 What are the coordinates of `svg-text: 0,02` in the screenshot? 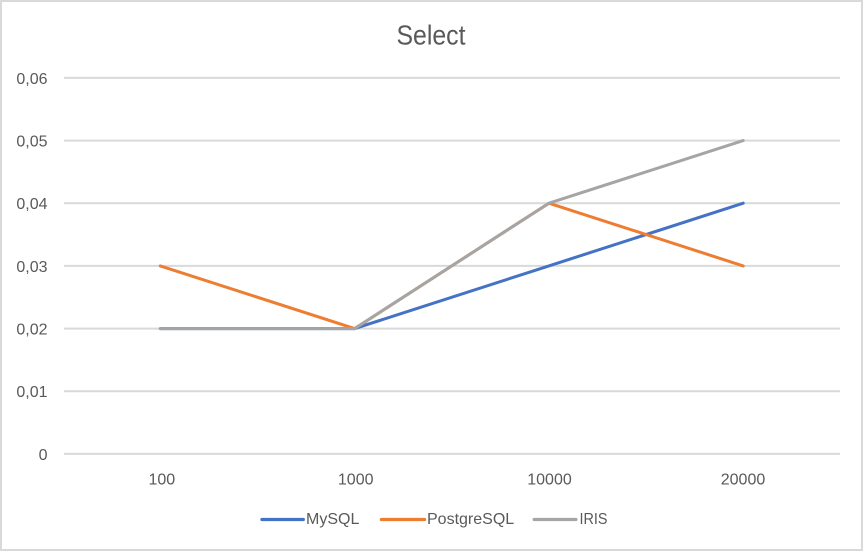 It's located at (31, 330).